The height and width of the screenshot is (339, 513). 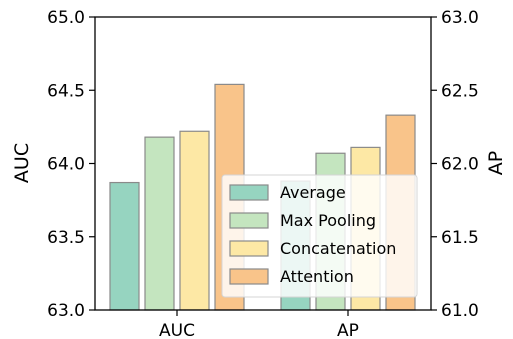 What do you see at coordinates (66, 18) in the screenshot?
I see `left-tick-label: 65.0` at bounding box center [66, 18].